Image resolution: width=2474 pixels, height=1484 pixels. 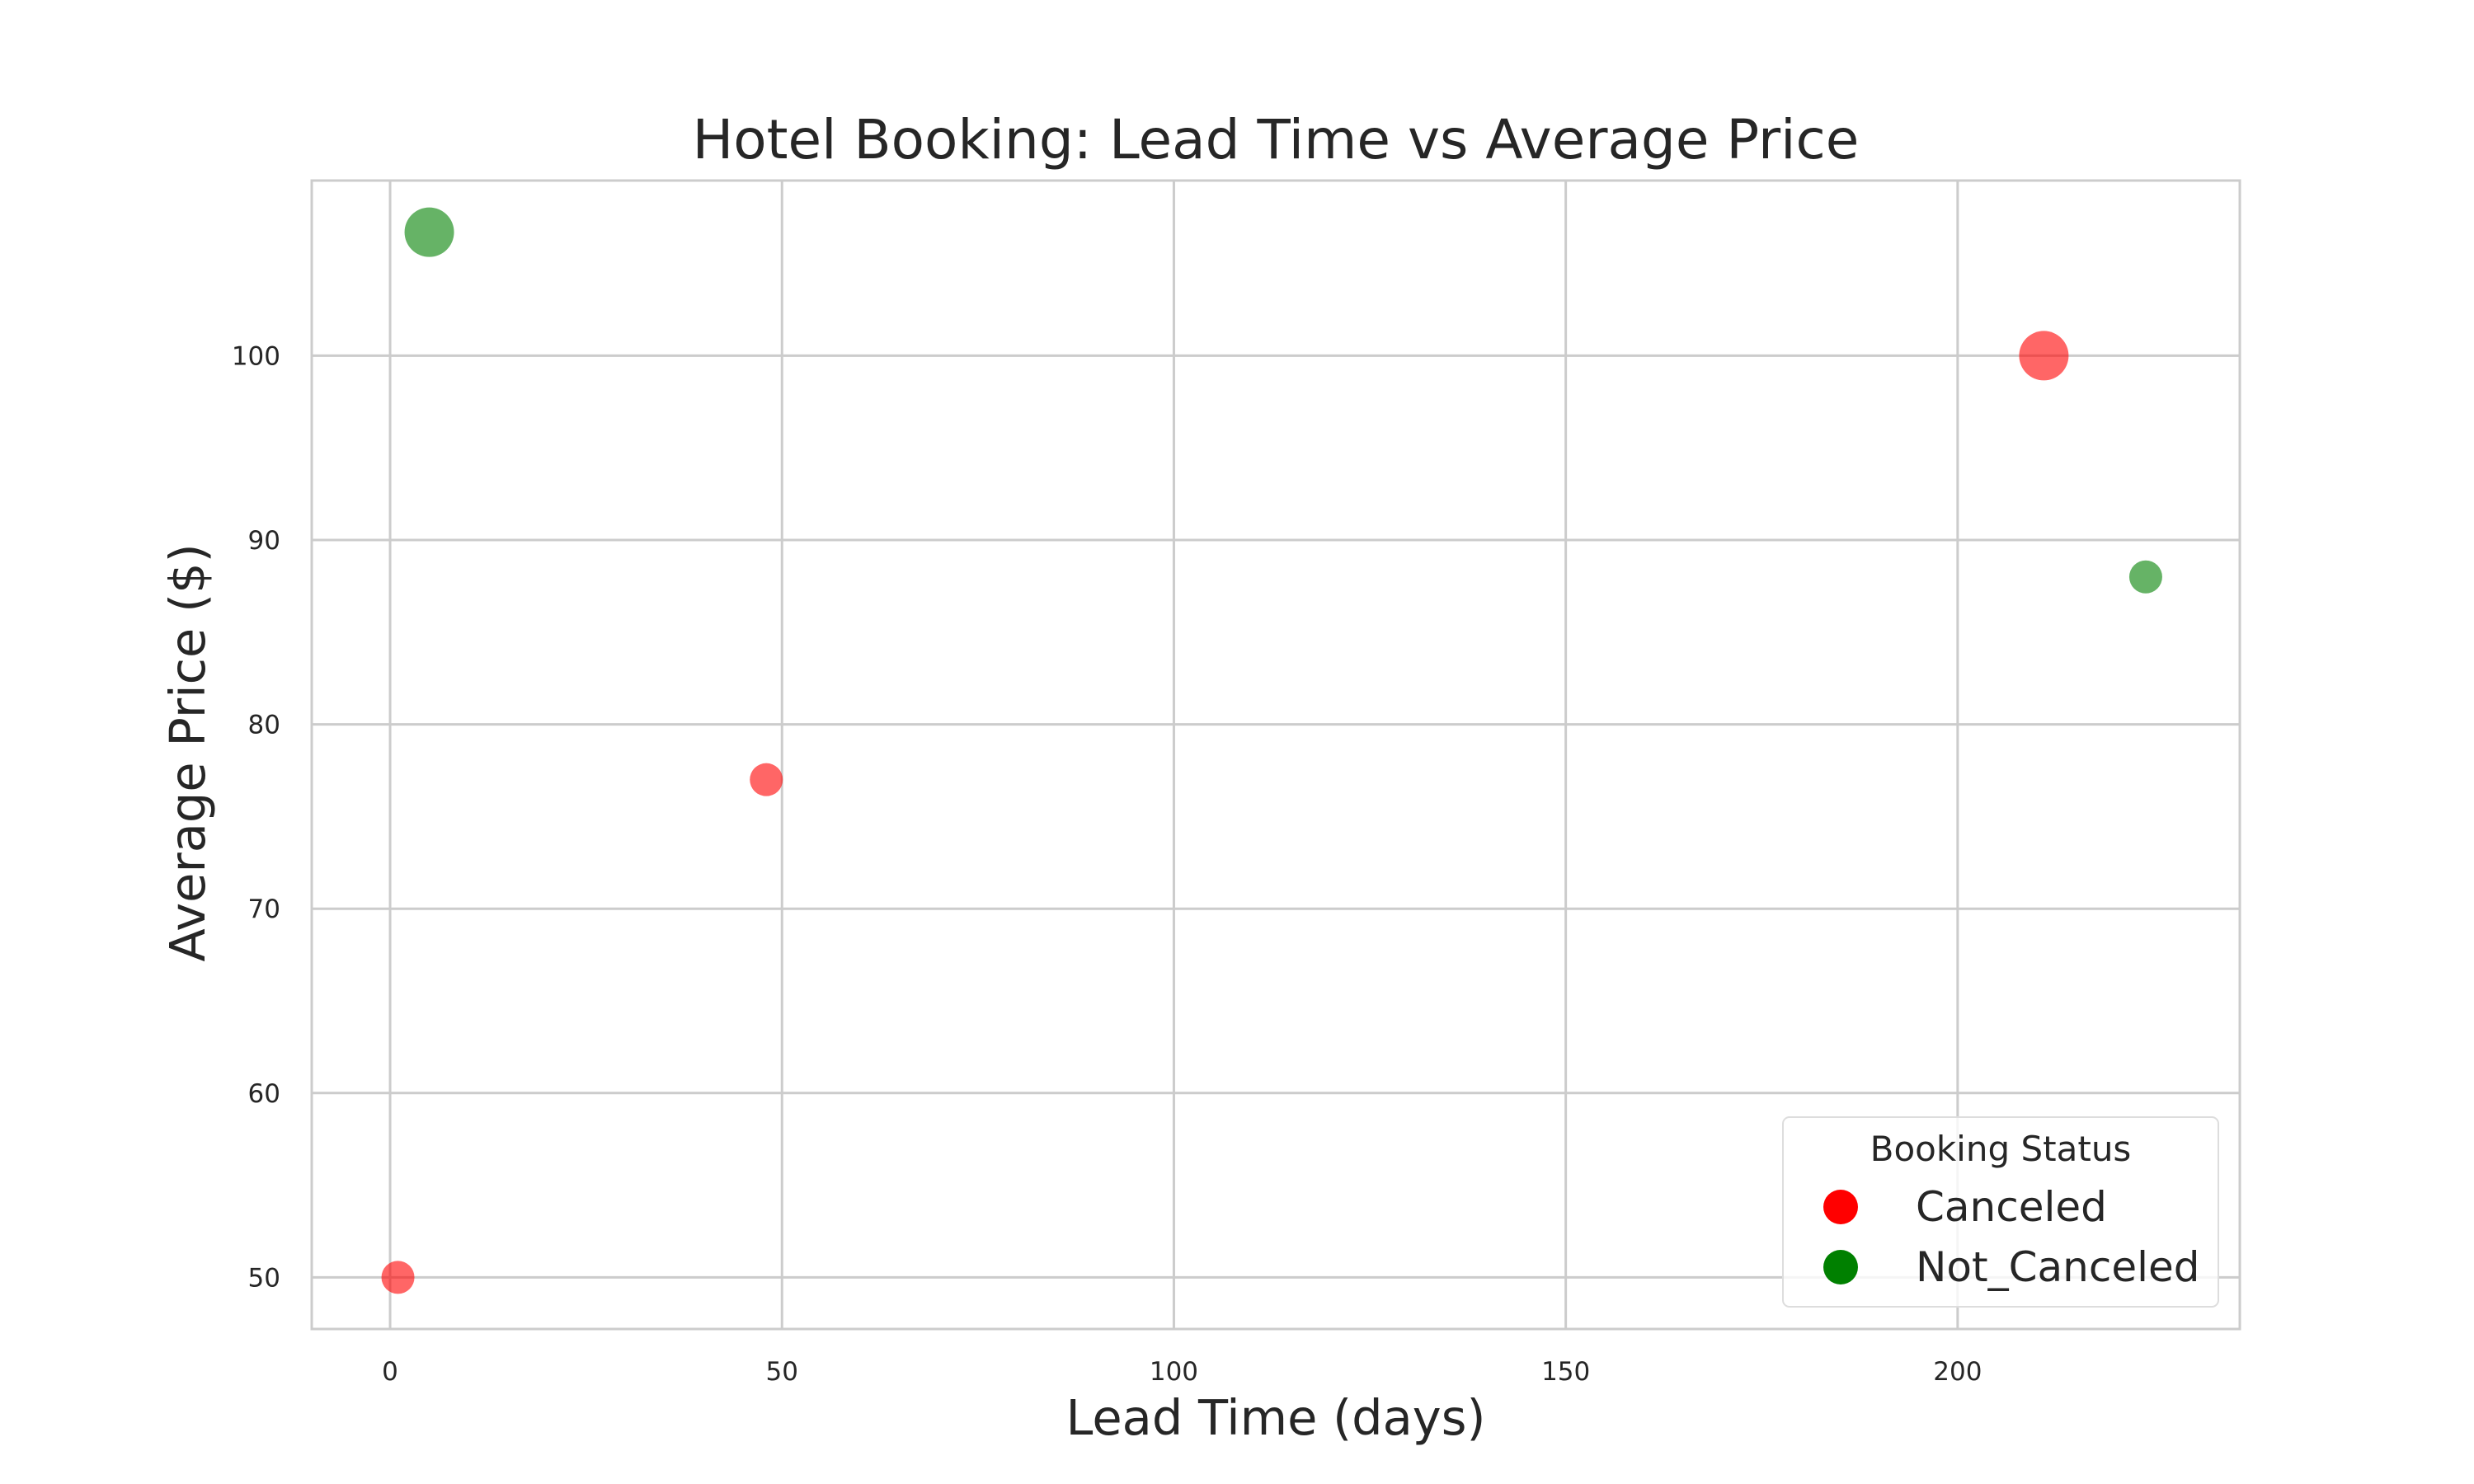 I want to click on x-axis-ticks: 0 50 100 150 200, so click(x=1182, y=1372).